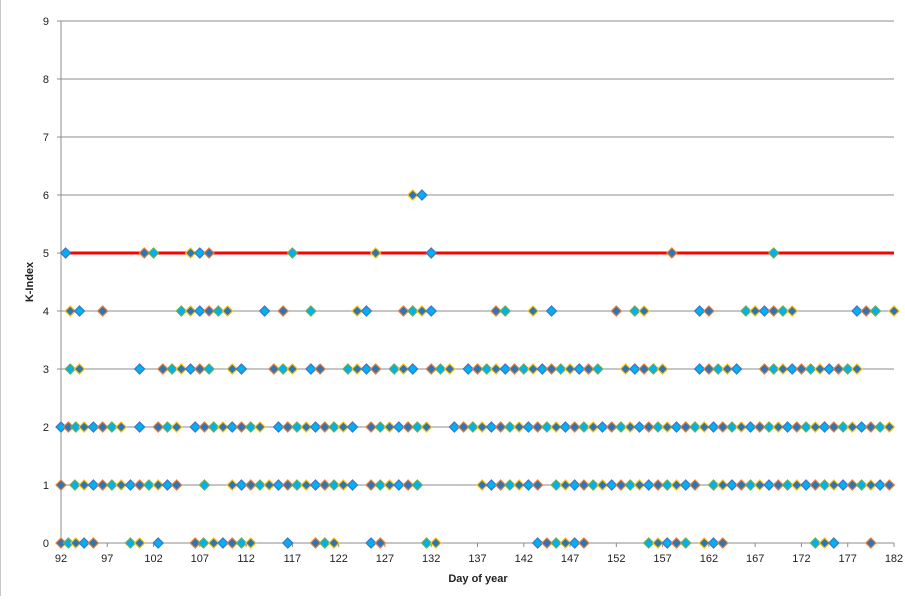  I want to click on x-tick-label-142: 142, so click(524, 559).